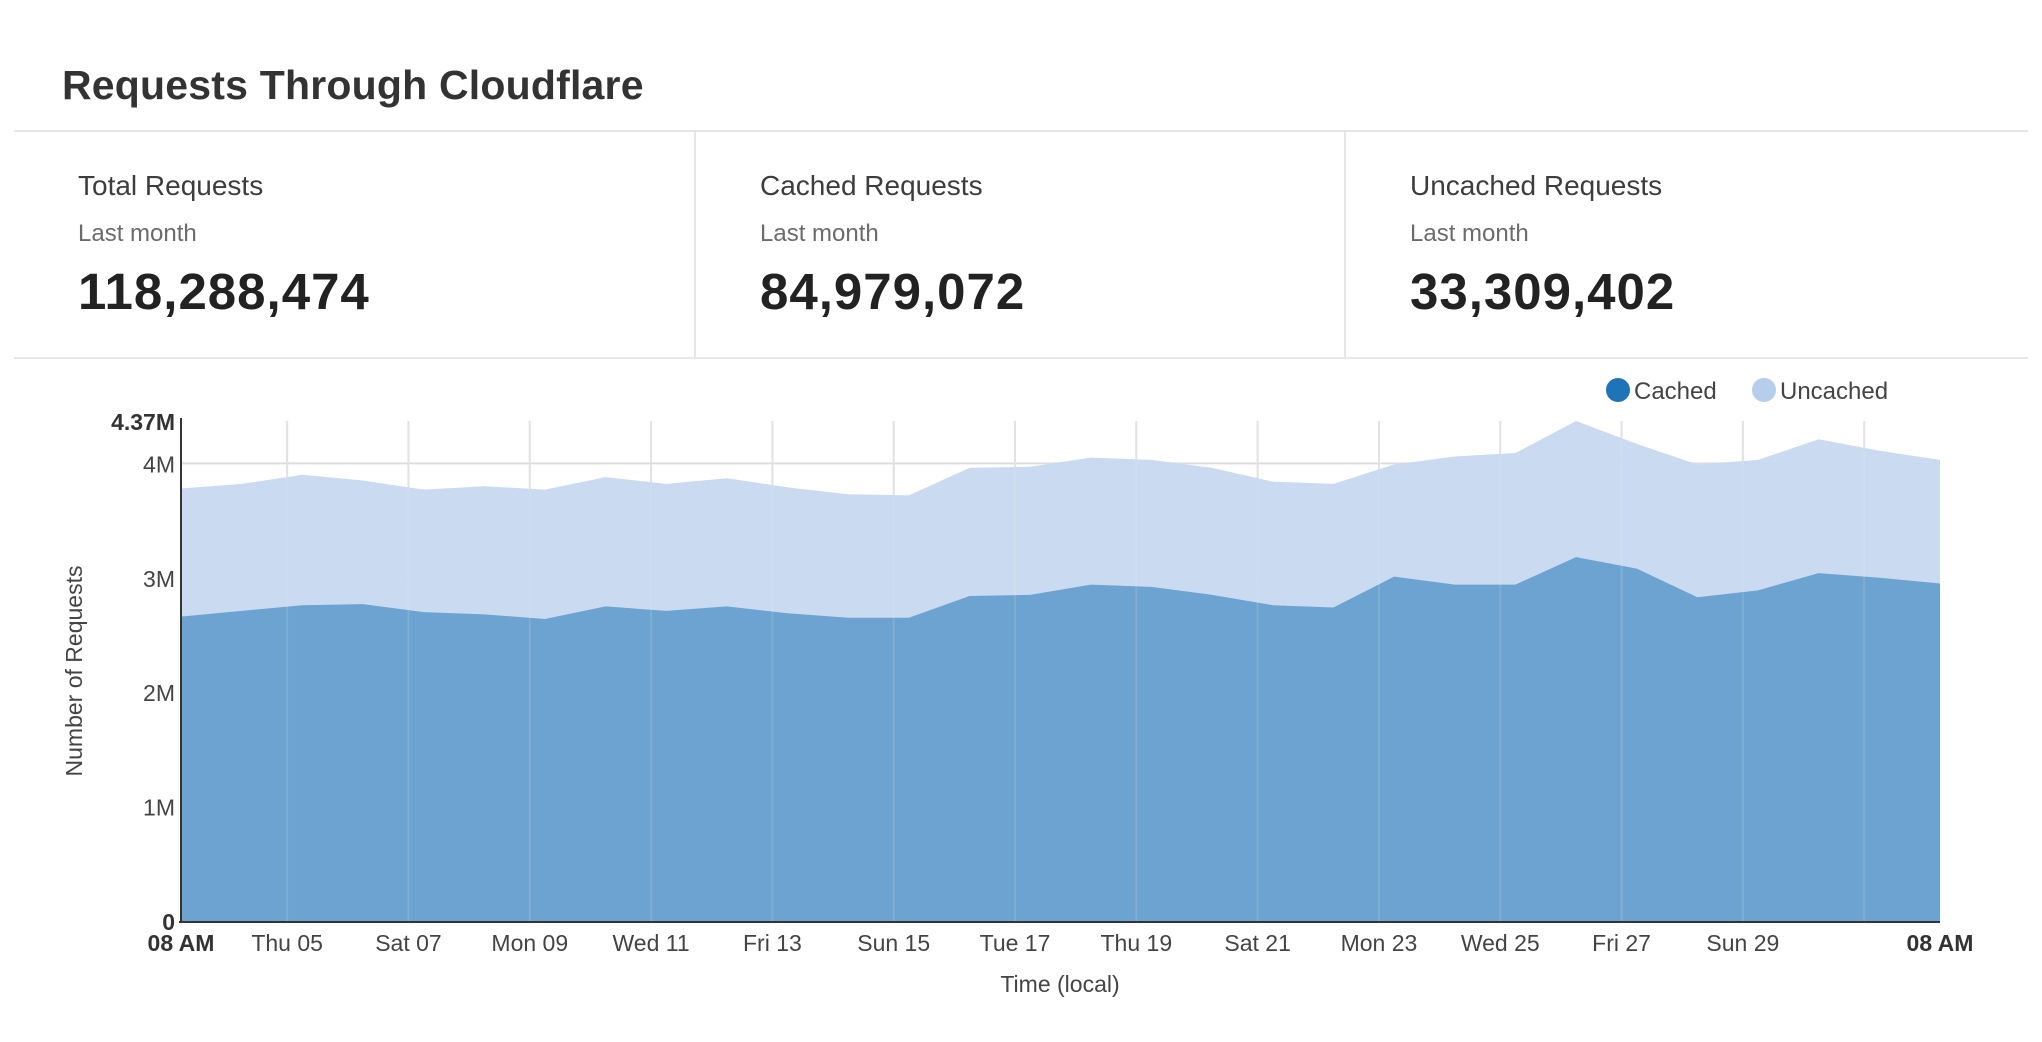  I want to click on x-tick-label: Tue 17, so click(1015, 943).